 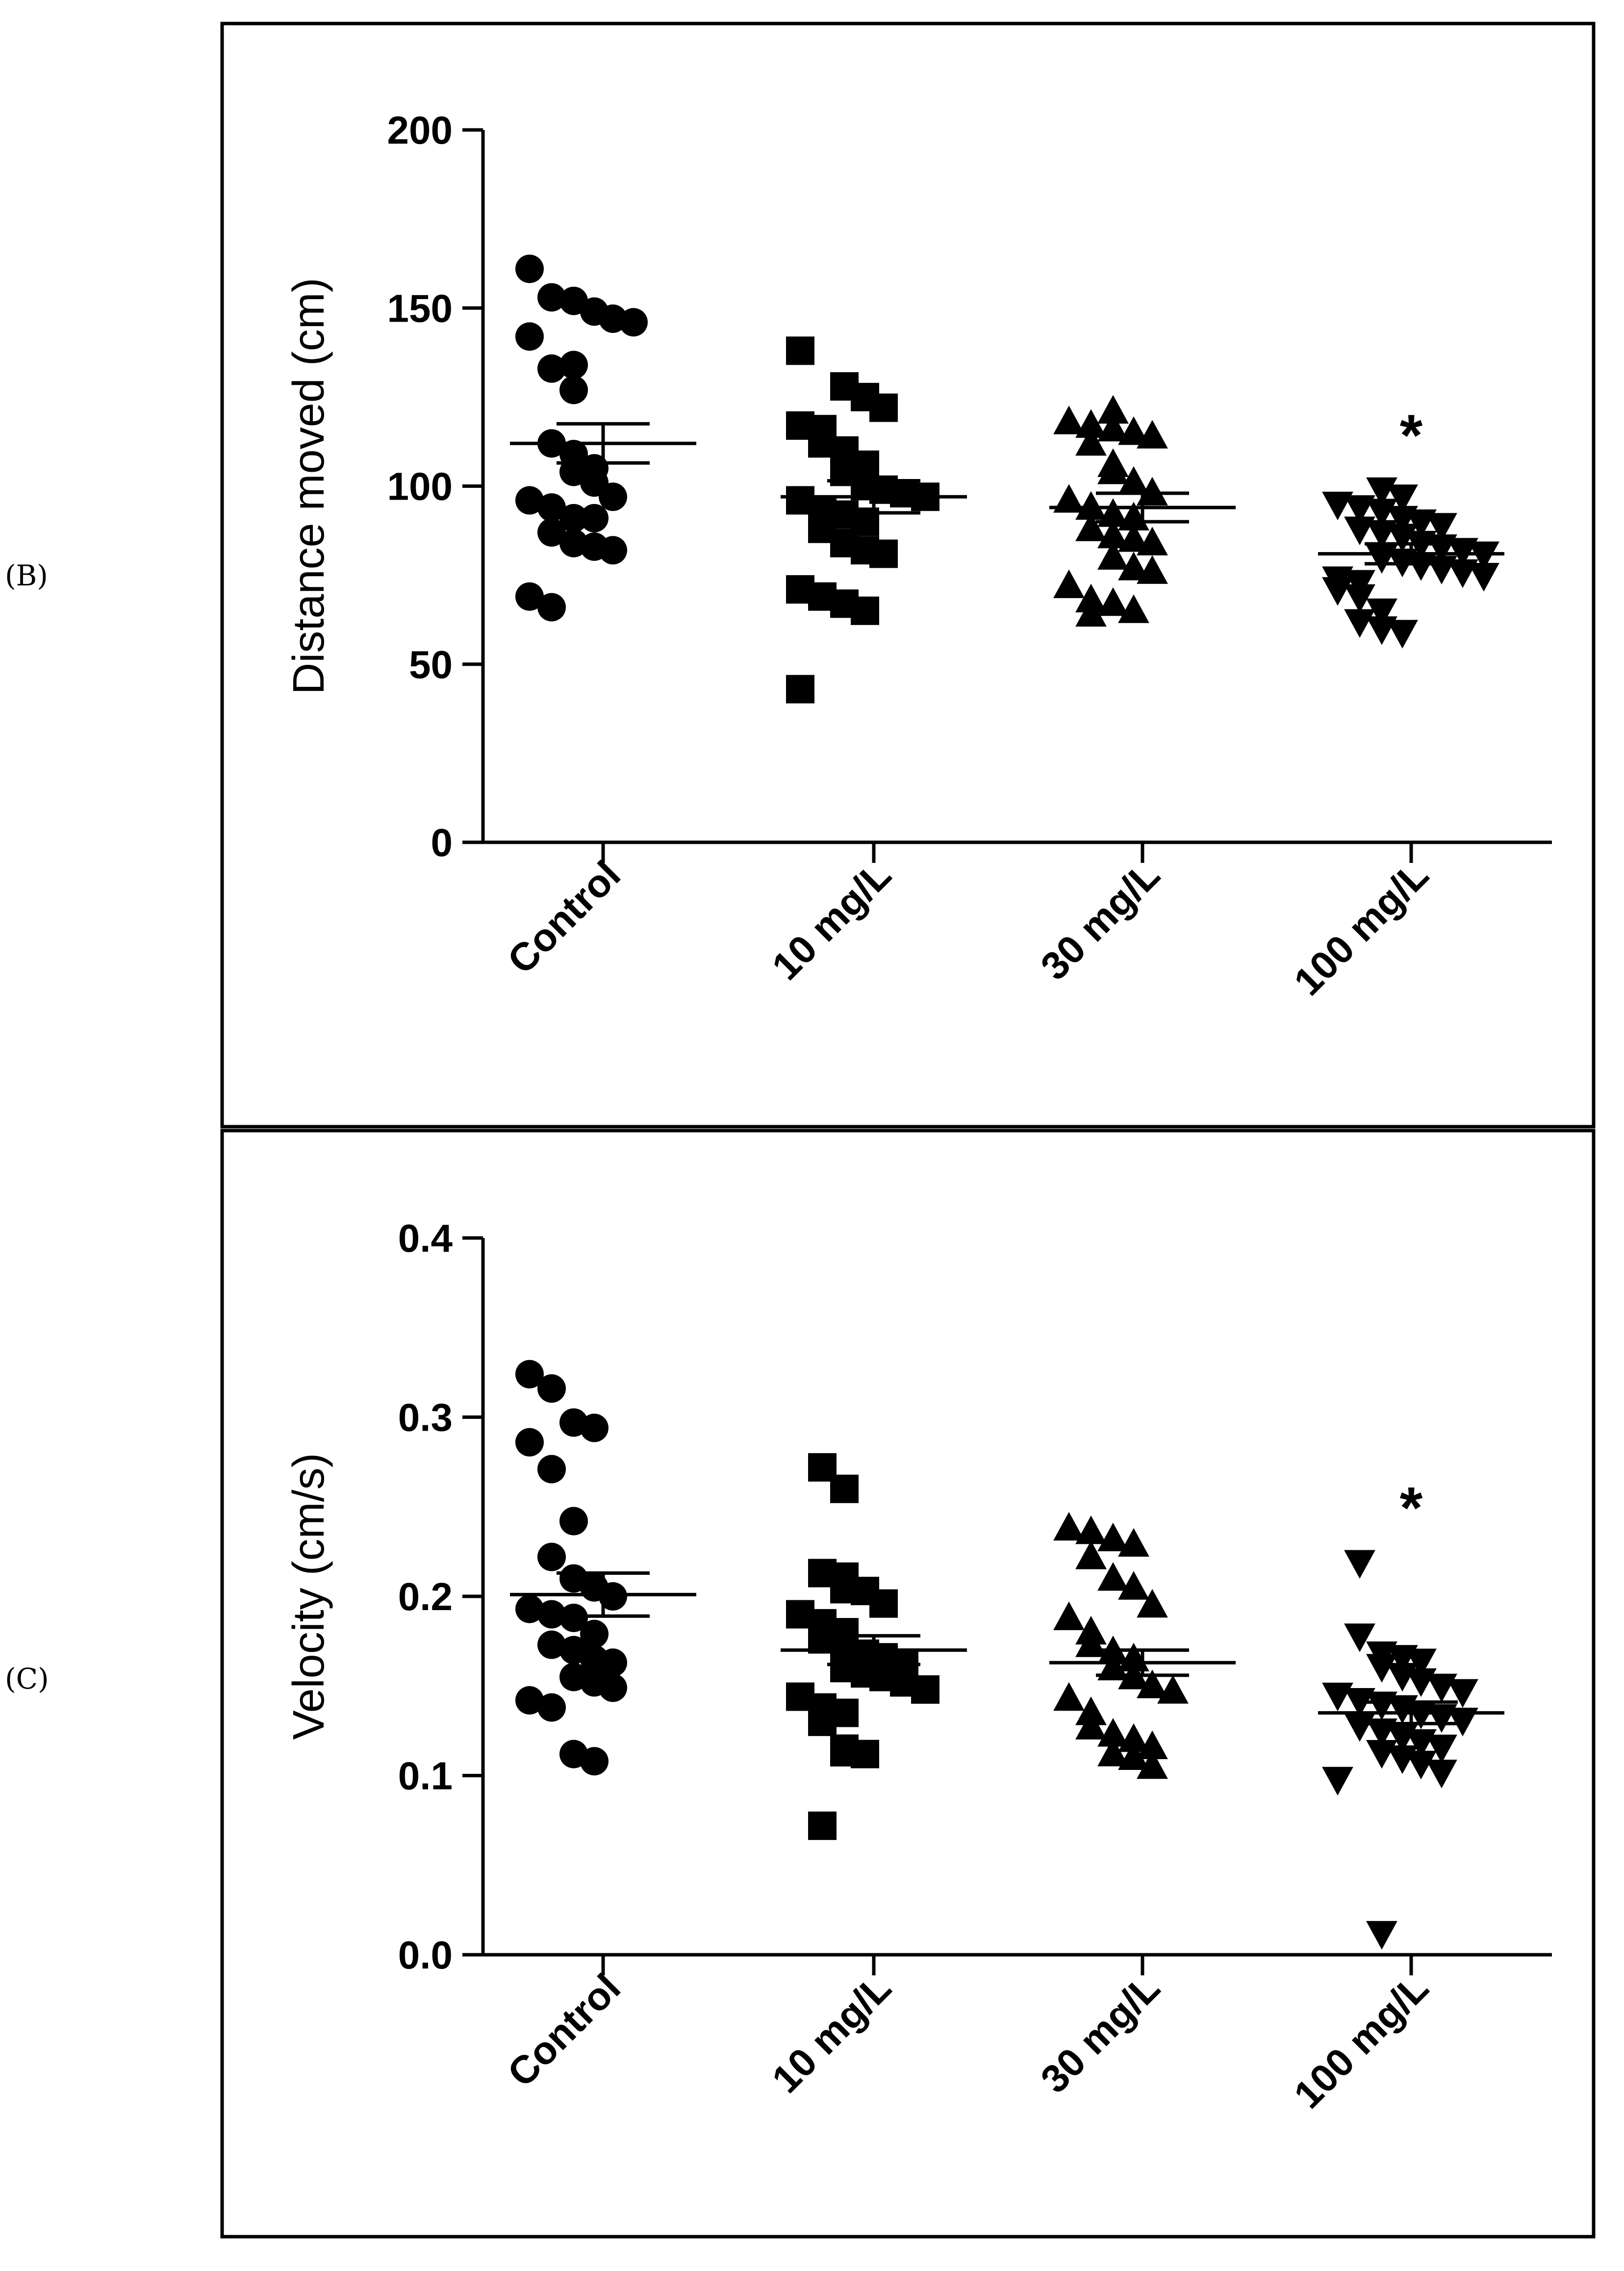 I want to click on y-tick-label: 0.3, so click(x=425, y=1417).